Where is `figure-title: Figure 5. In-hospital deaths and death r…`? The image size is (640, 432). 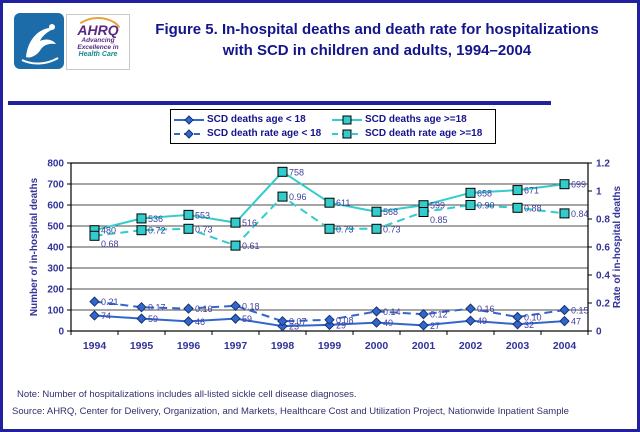 figure-title: Figure 5. In-hospital deaths and death r… is located at coordinates (377, 40).